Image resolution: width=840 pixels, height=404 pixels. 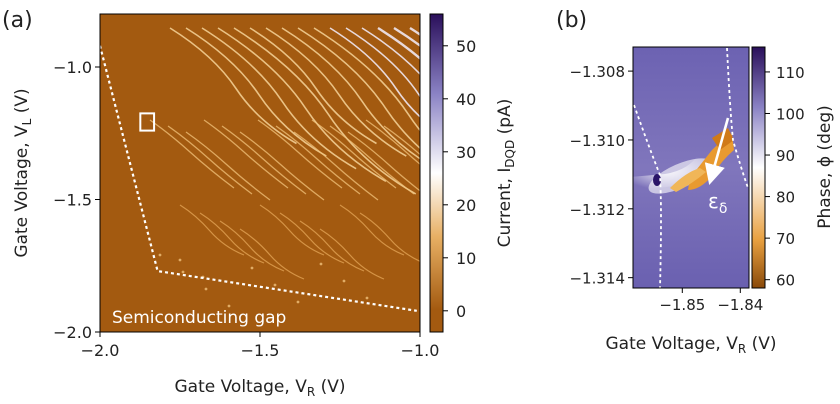 What do you see at coordinates (682, 305) in the screenshot?
I see `panel-b-x-tick-label: −1.85` at bounding box center [682, 305].